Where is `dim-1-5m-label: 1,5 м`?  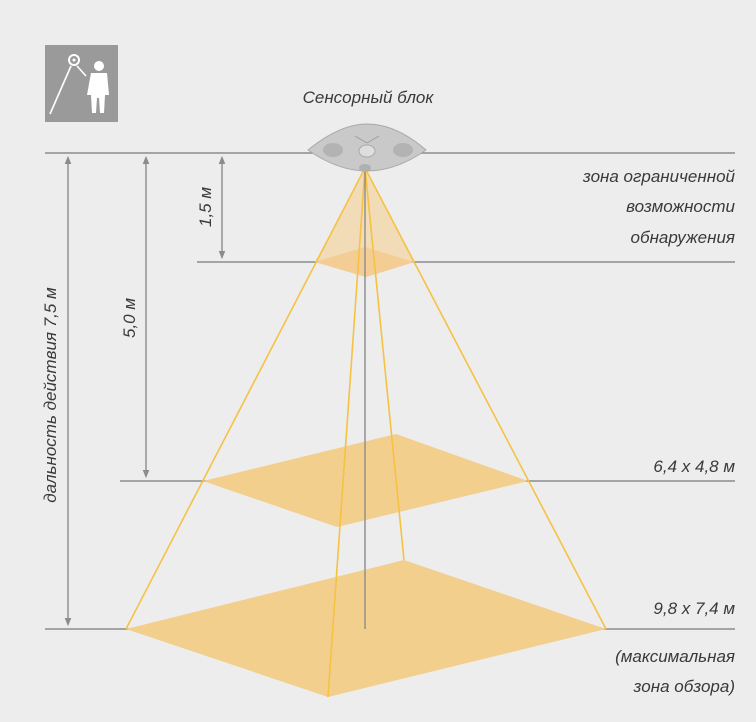 dim-1-5m-label: 1,5 м is located at coordinates (205, 207).